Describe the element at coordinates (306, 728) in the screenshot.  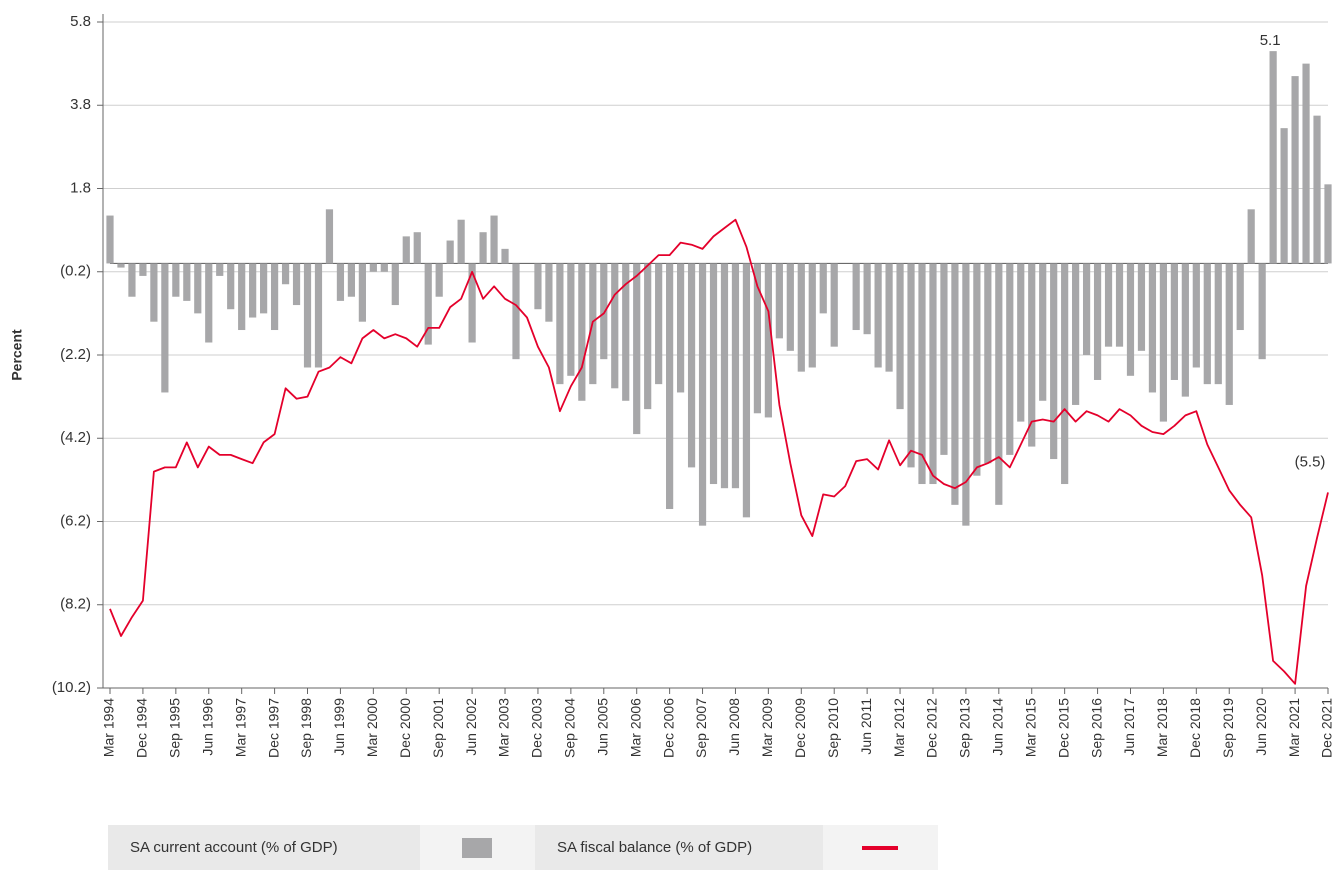
I see `x-tick-label: Sep 1998` at that location.